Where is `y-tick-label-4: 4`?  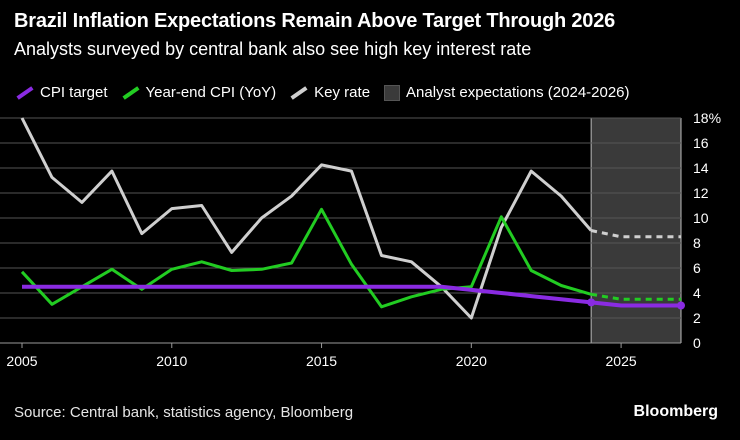 y-tick-label-4: 4 is located at coordinates (697, 293).